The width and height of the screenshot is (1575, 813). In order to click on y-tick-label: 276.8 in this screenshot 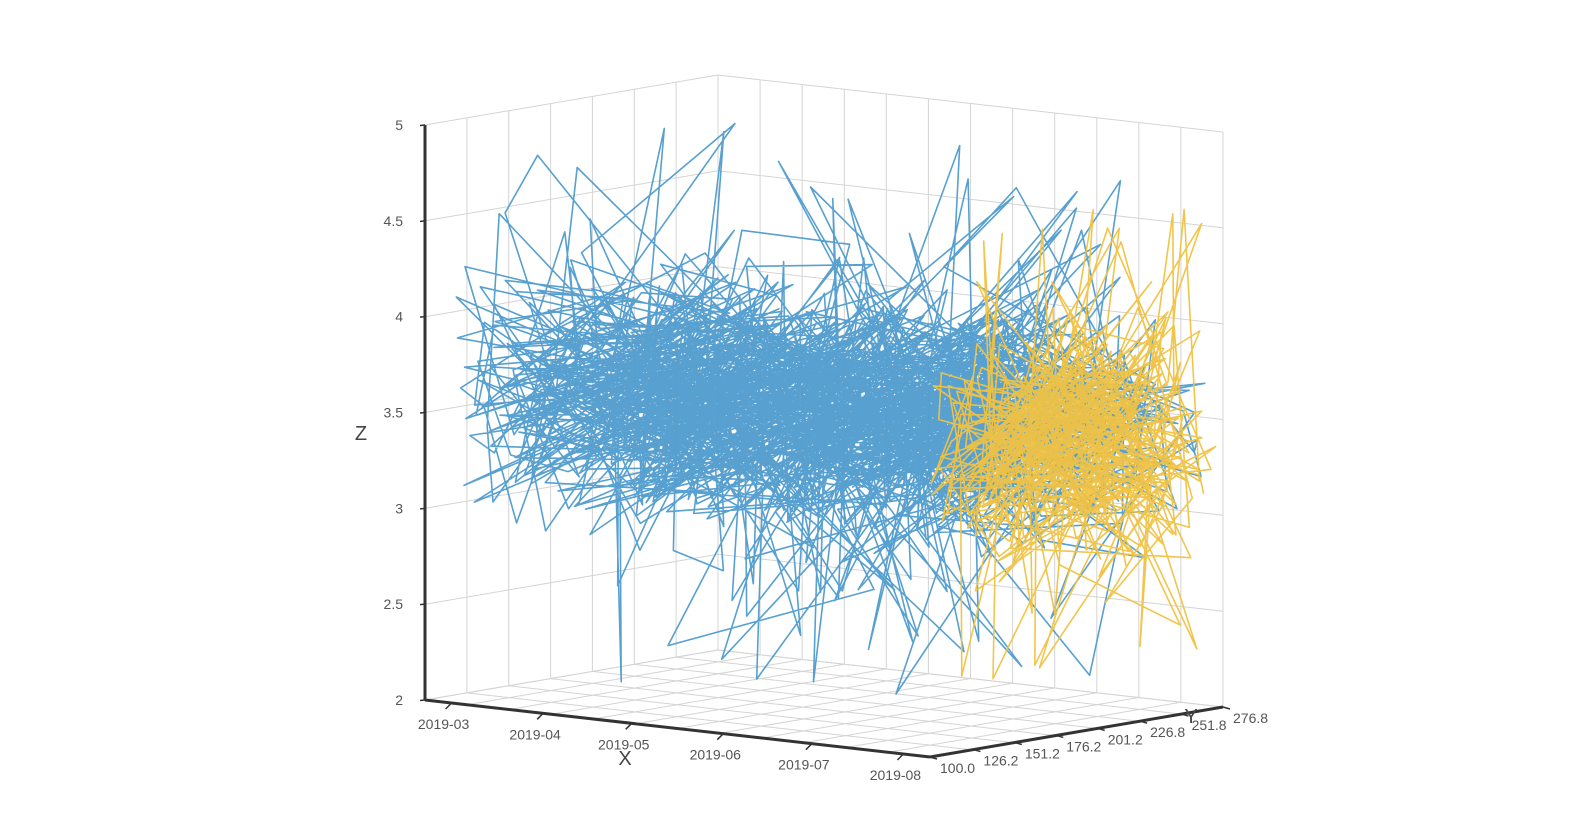, I will do `click(1250, 718)`.